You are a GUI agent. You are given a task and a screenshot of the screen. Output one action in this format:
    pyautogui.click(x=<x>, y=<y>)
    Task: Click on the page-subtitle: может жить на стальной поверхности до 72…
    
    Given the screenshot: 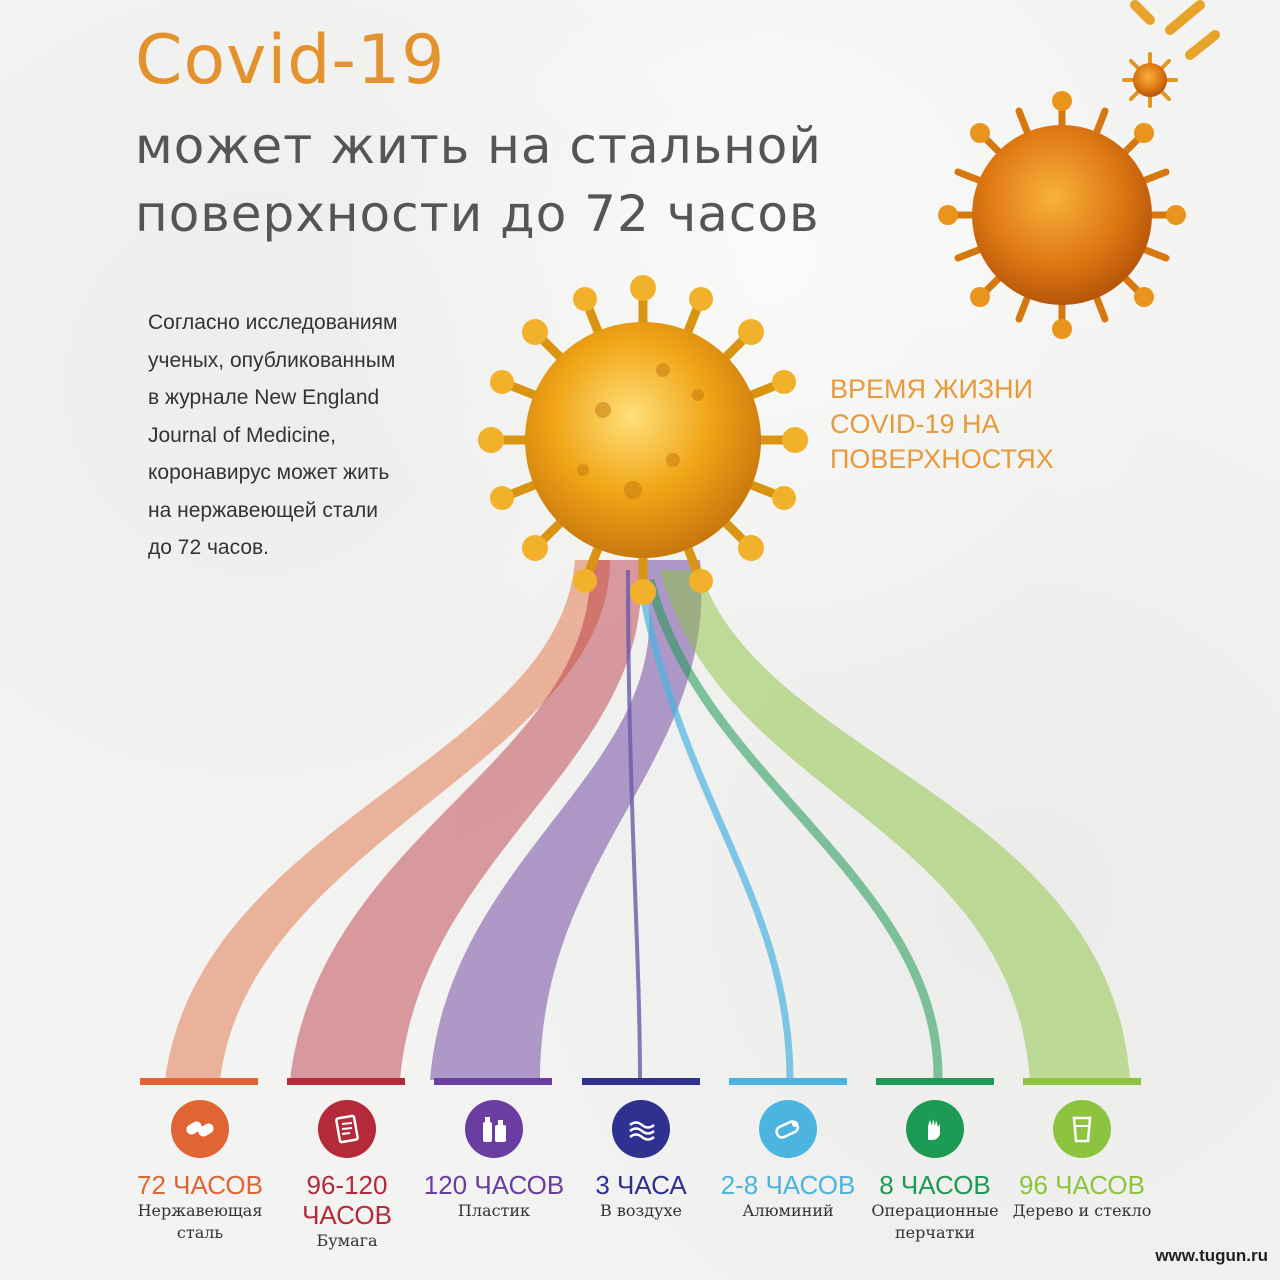 What is the action you would take?
    pyautogui.click(x=478, y=180)
    